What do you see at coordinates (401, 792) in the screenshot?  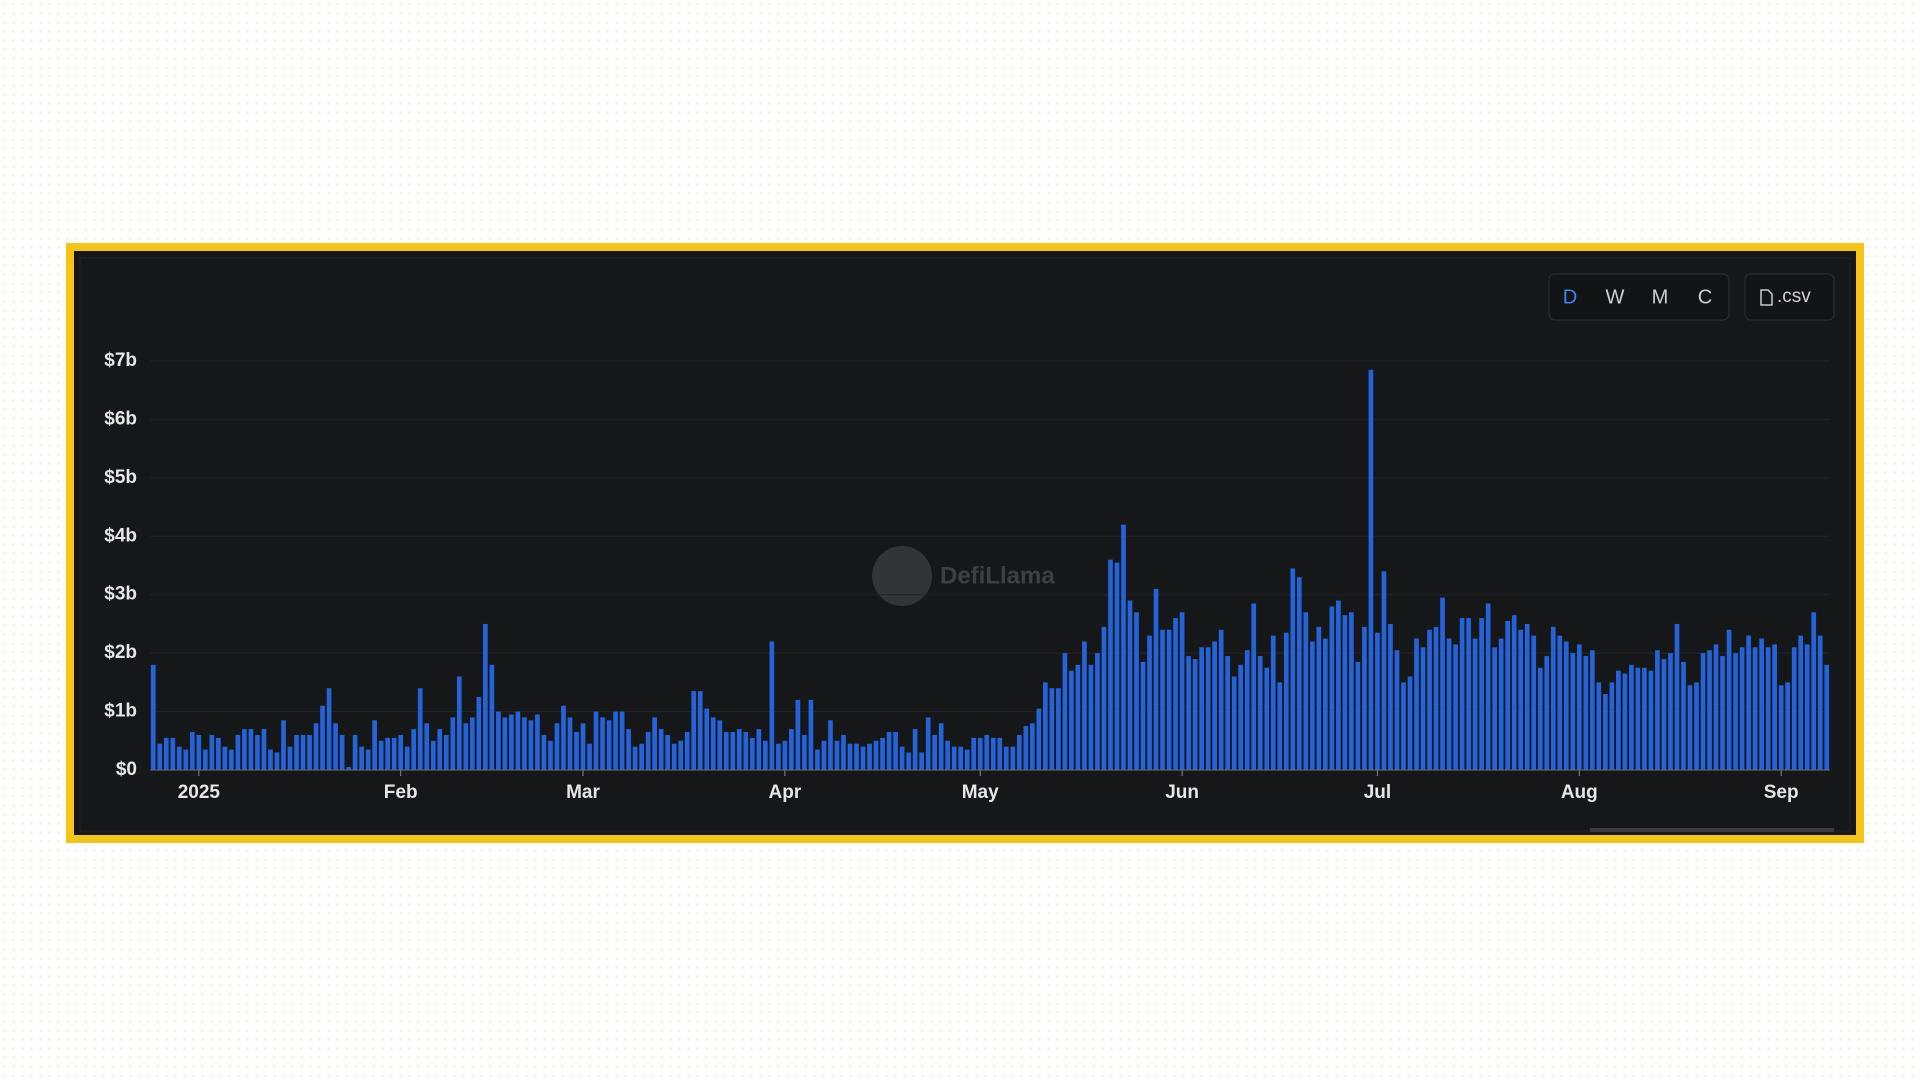 I see `x-tick-label: Feb` at bounding box center [401, 792].